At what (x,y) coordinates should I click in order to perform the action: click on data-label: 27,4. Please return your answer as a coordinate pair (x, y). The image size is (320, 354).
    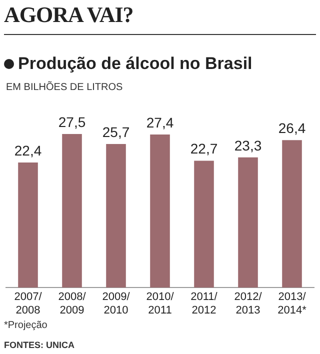
    Looking at the image, I should click on (160, 122).